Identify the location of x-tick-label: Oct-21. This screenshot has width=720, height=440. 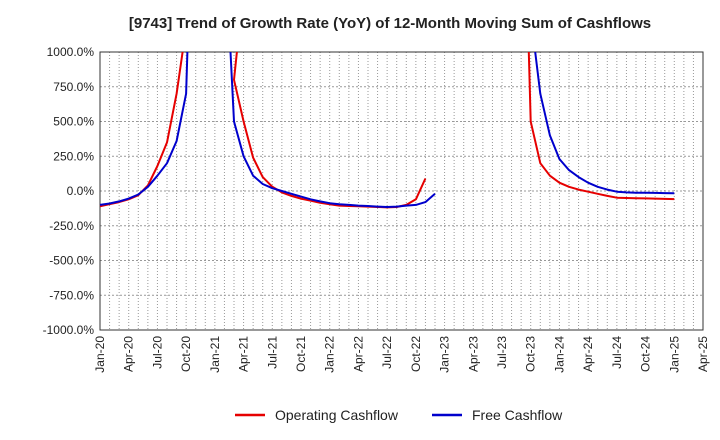
(301, 354).